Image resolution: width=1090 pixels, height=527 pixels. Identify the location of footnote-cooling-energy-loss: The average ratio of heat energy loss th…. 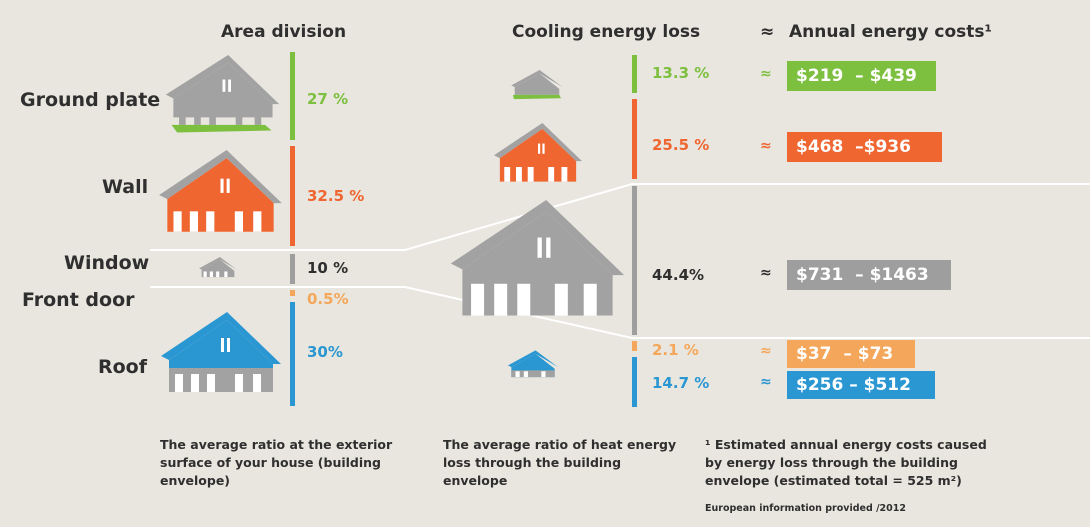
(560, 462).